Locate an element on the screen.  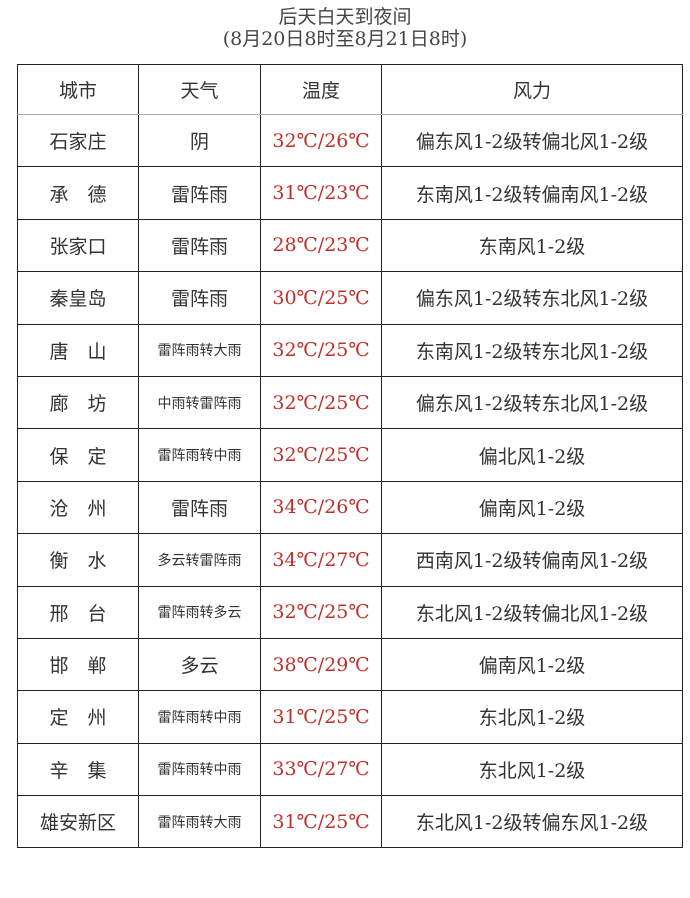
temperature-cell: 38℃/29℃ is located at coordinates (321, 664).